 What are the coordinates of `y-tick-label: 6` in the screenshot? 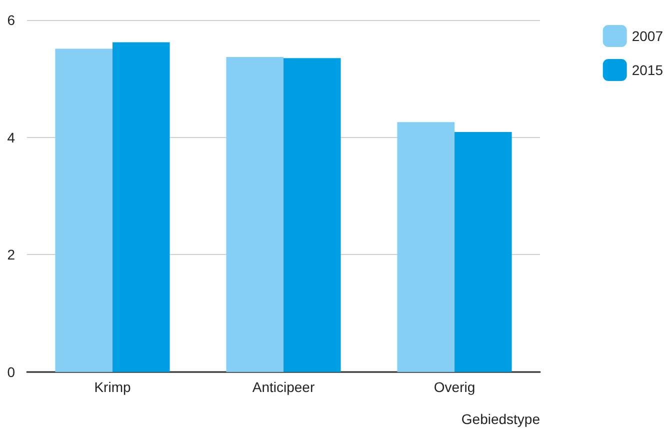 It's located at (11, 20).